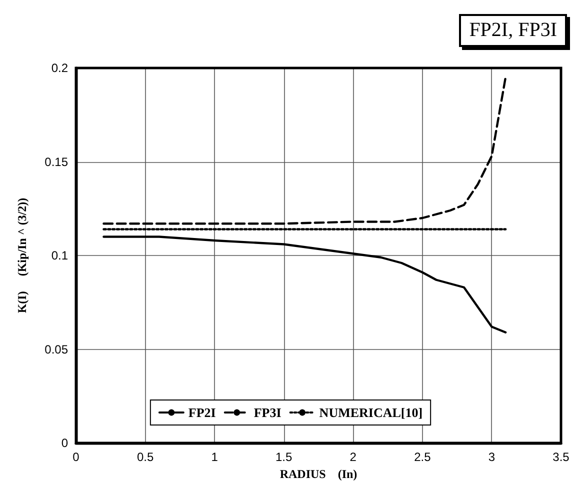 Image resolution: width=581 pixels, height=487 pixels. I want to click on legend-label: FP3I, so click(268, 412).